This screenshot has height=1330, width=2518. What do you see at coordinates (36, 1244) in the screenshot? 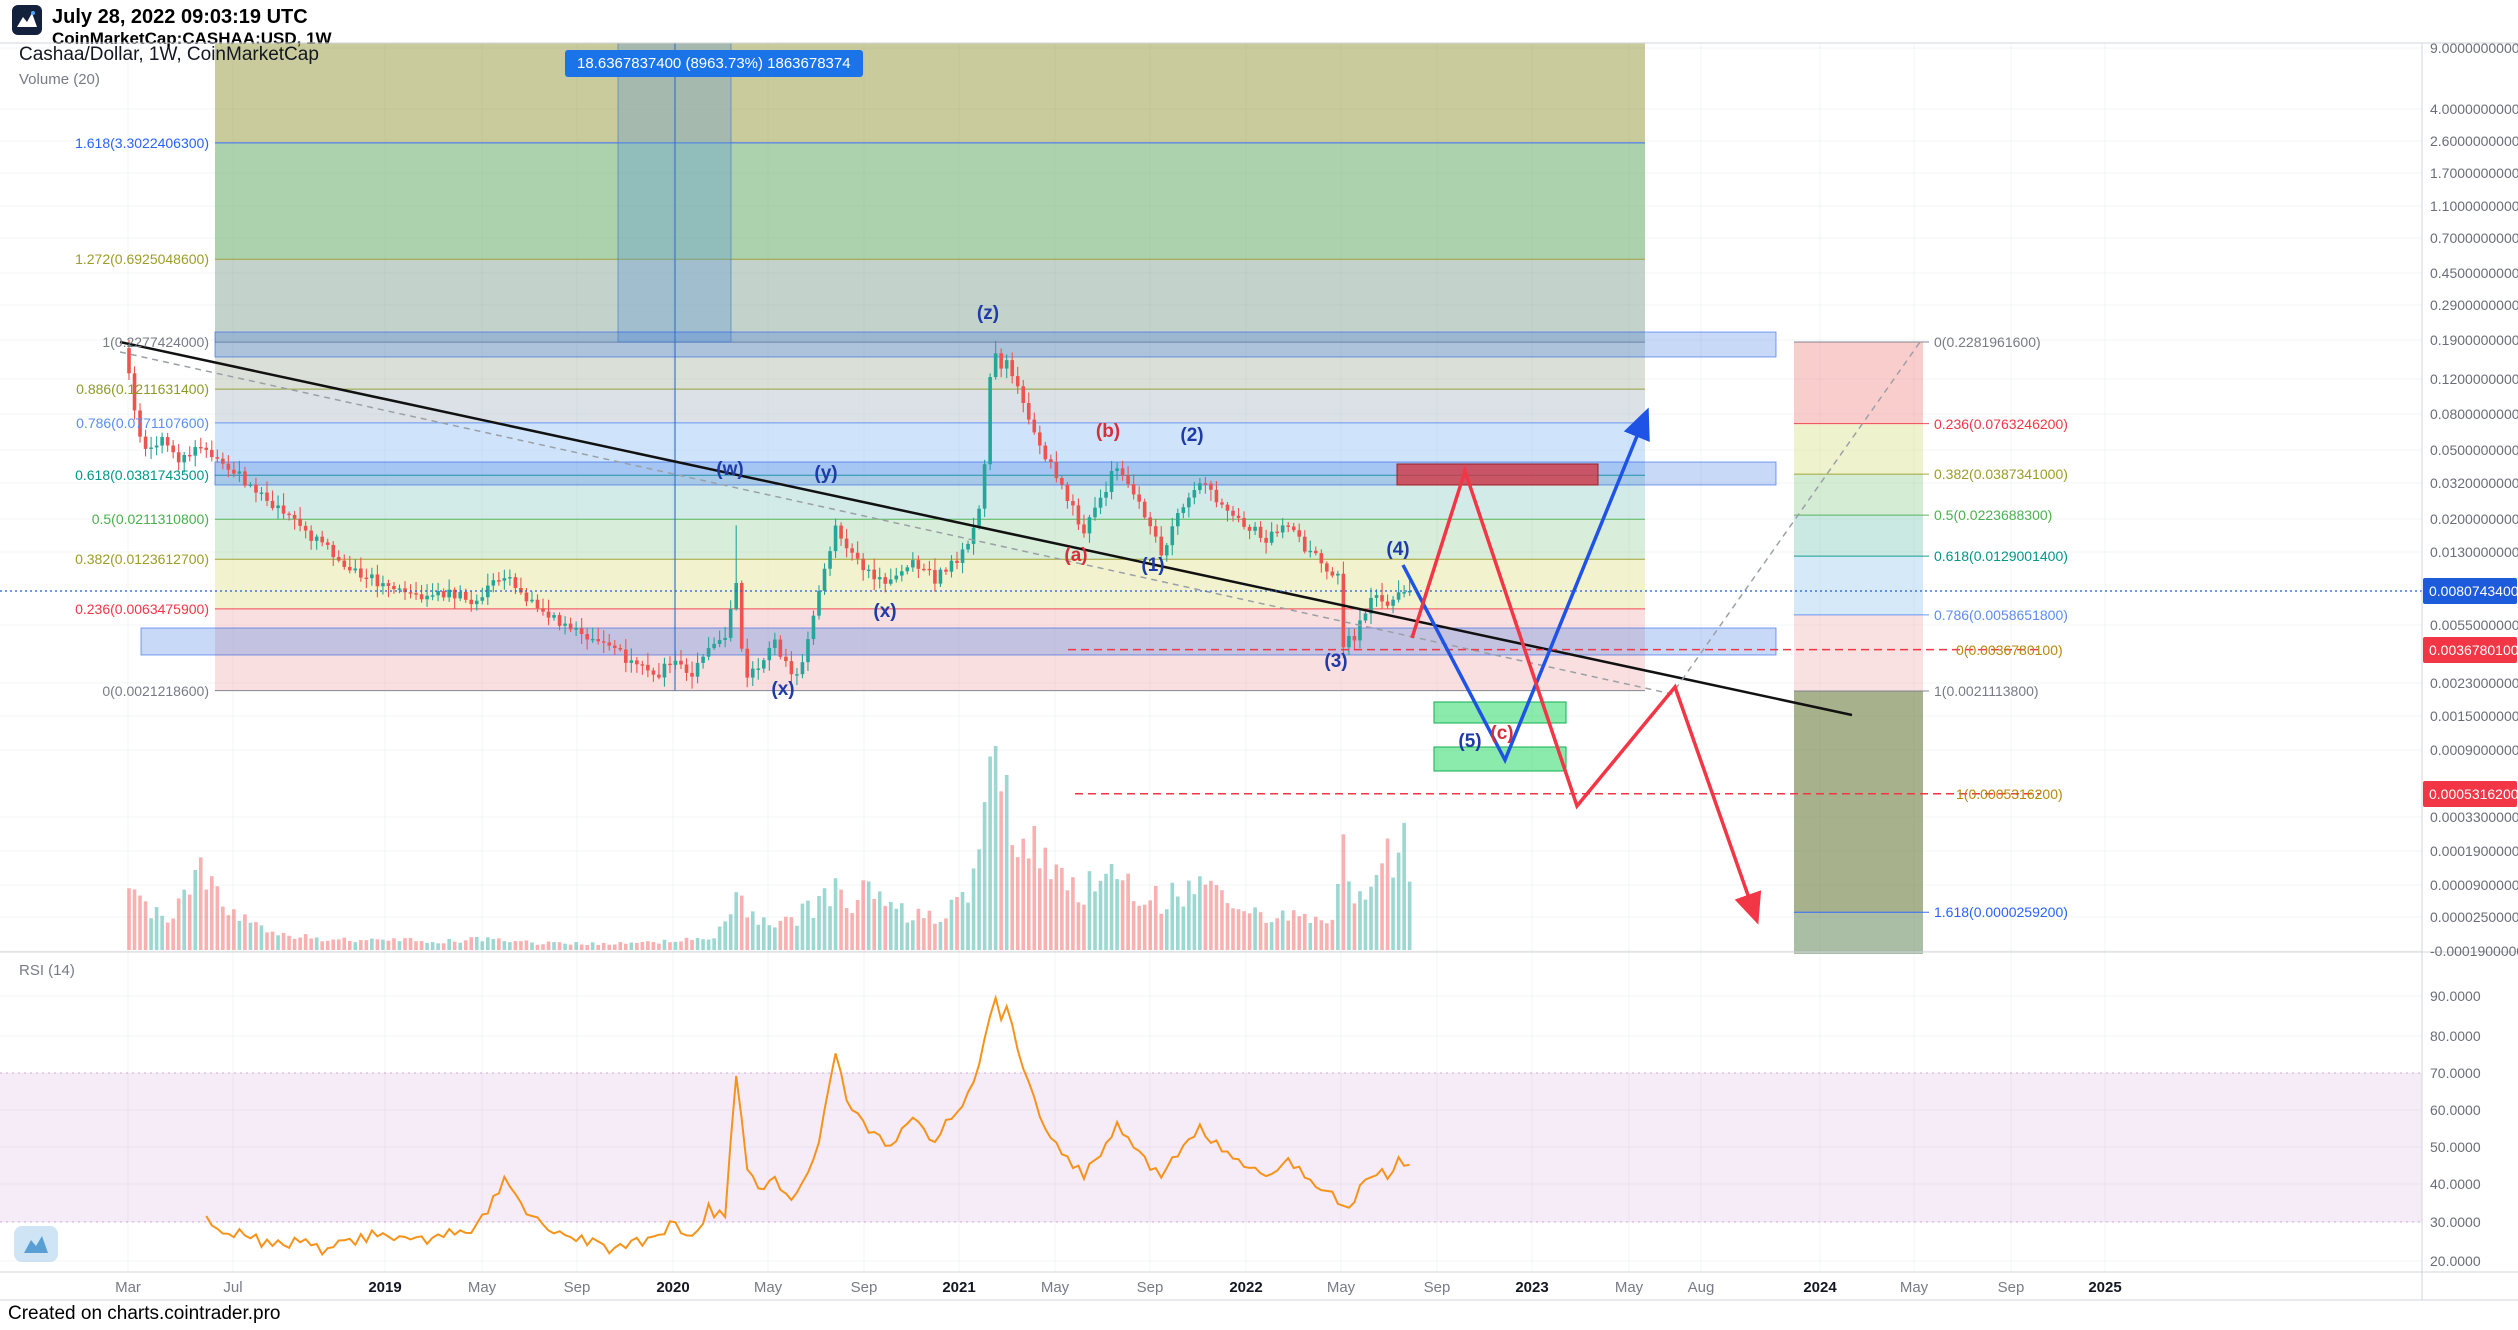
I see `cointrader-watermark-icon` at bounding box center [36, 1244].